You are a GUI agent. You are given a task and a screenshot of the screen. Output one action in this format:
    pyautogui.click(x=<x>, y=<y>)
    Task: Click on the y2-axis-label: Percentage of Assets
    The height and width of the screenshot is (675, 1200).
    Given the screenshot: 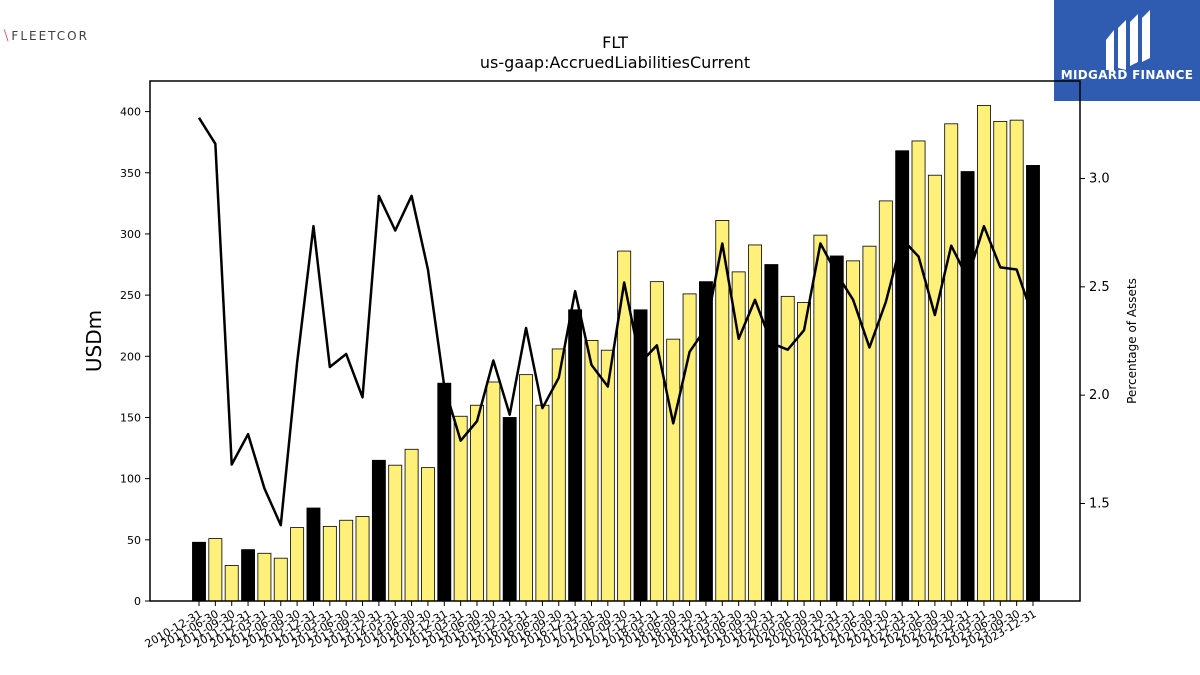 What is the action you would take?
    pyautogui.click(x=1132, y=341)
    